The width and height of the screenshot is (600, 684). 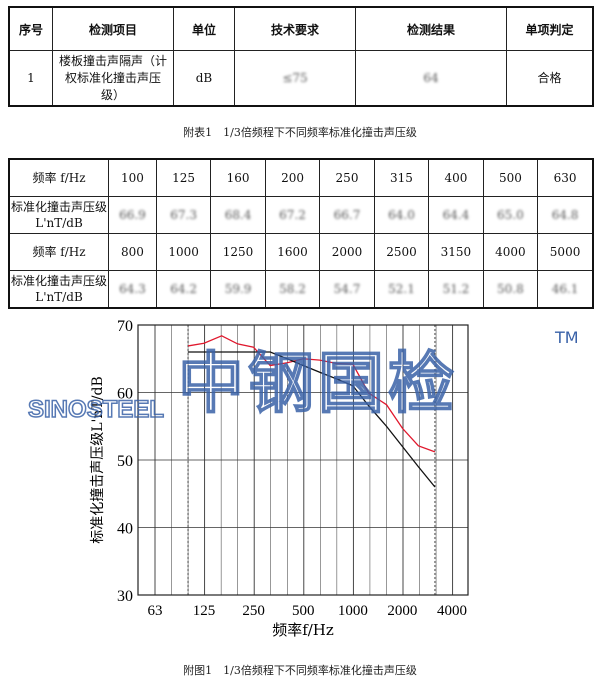 What do you see at coordinates (30, 78) in the screenshot?
I see `cell-no: 1` at bounding box center [30, 78].